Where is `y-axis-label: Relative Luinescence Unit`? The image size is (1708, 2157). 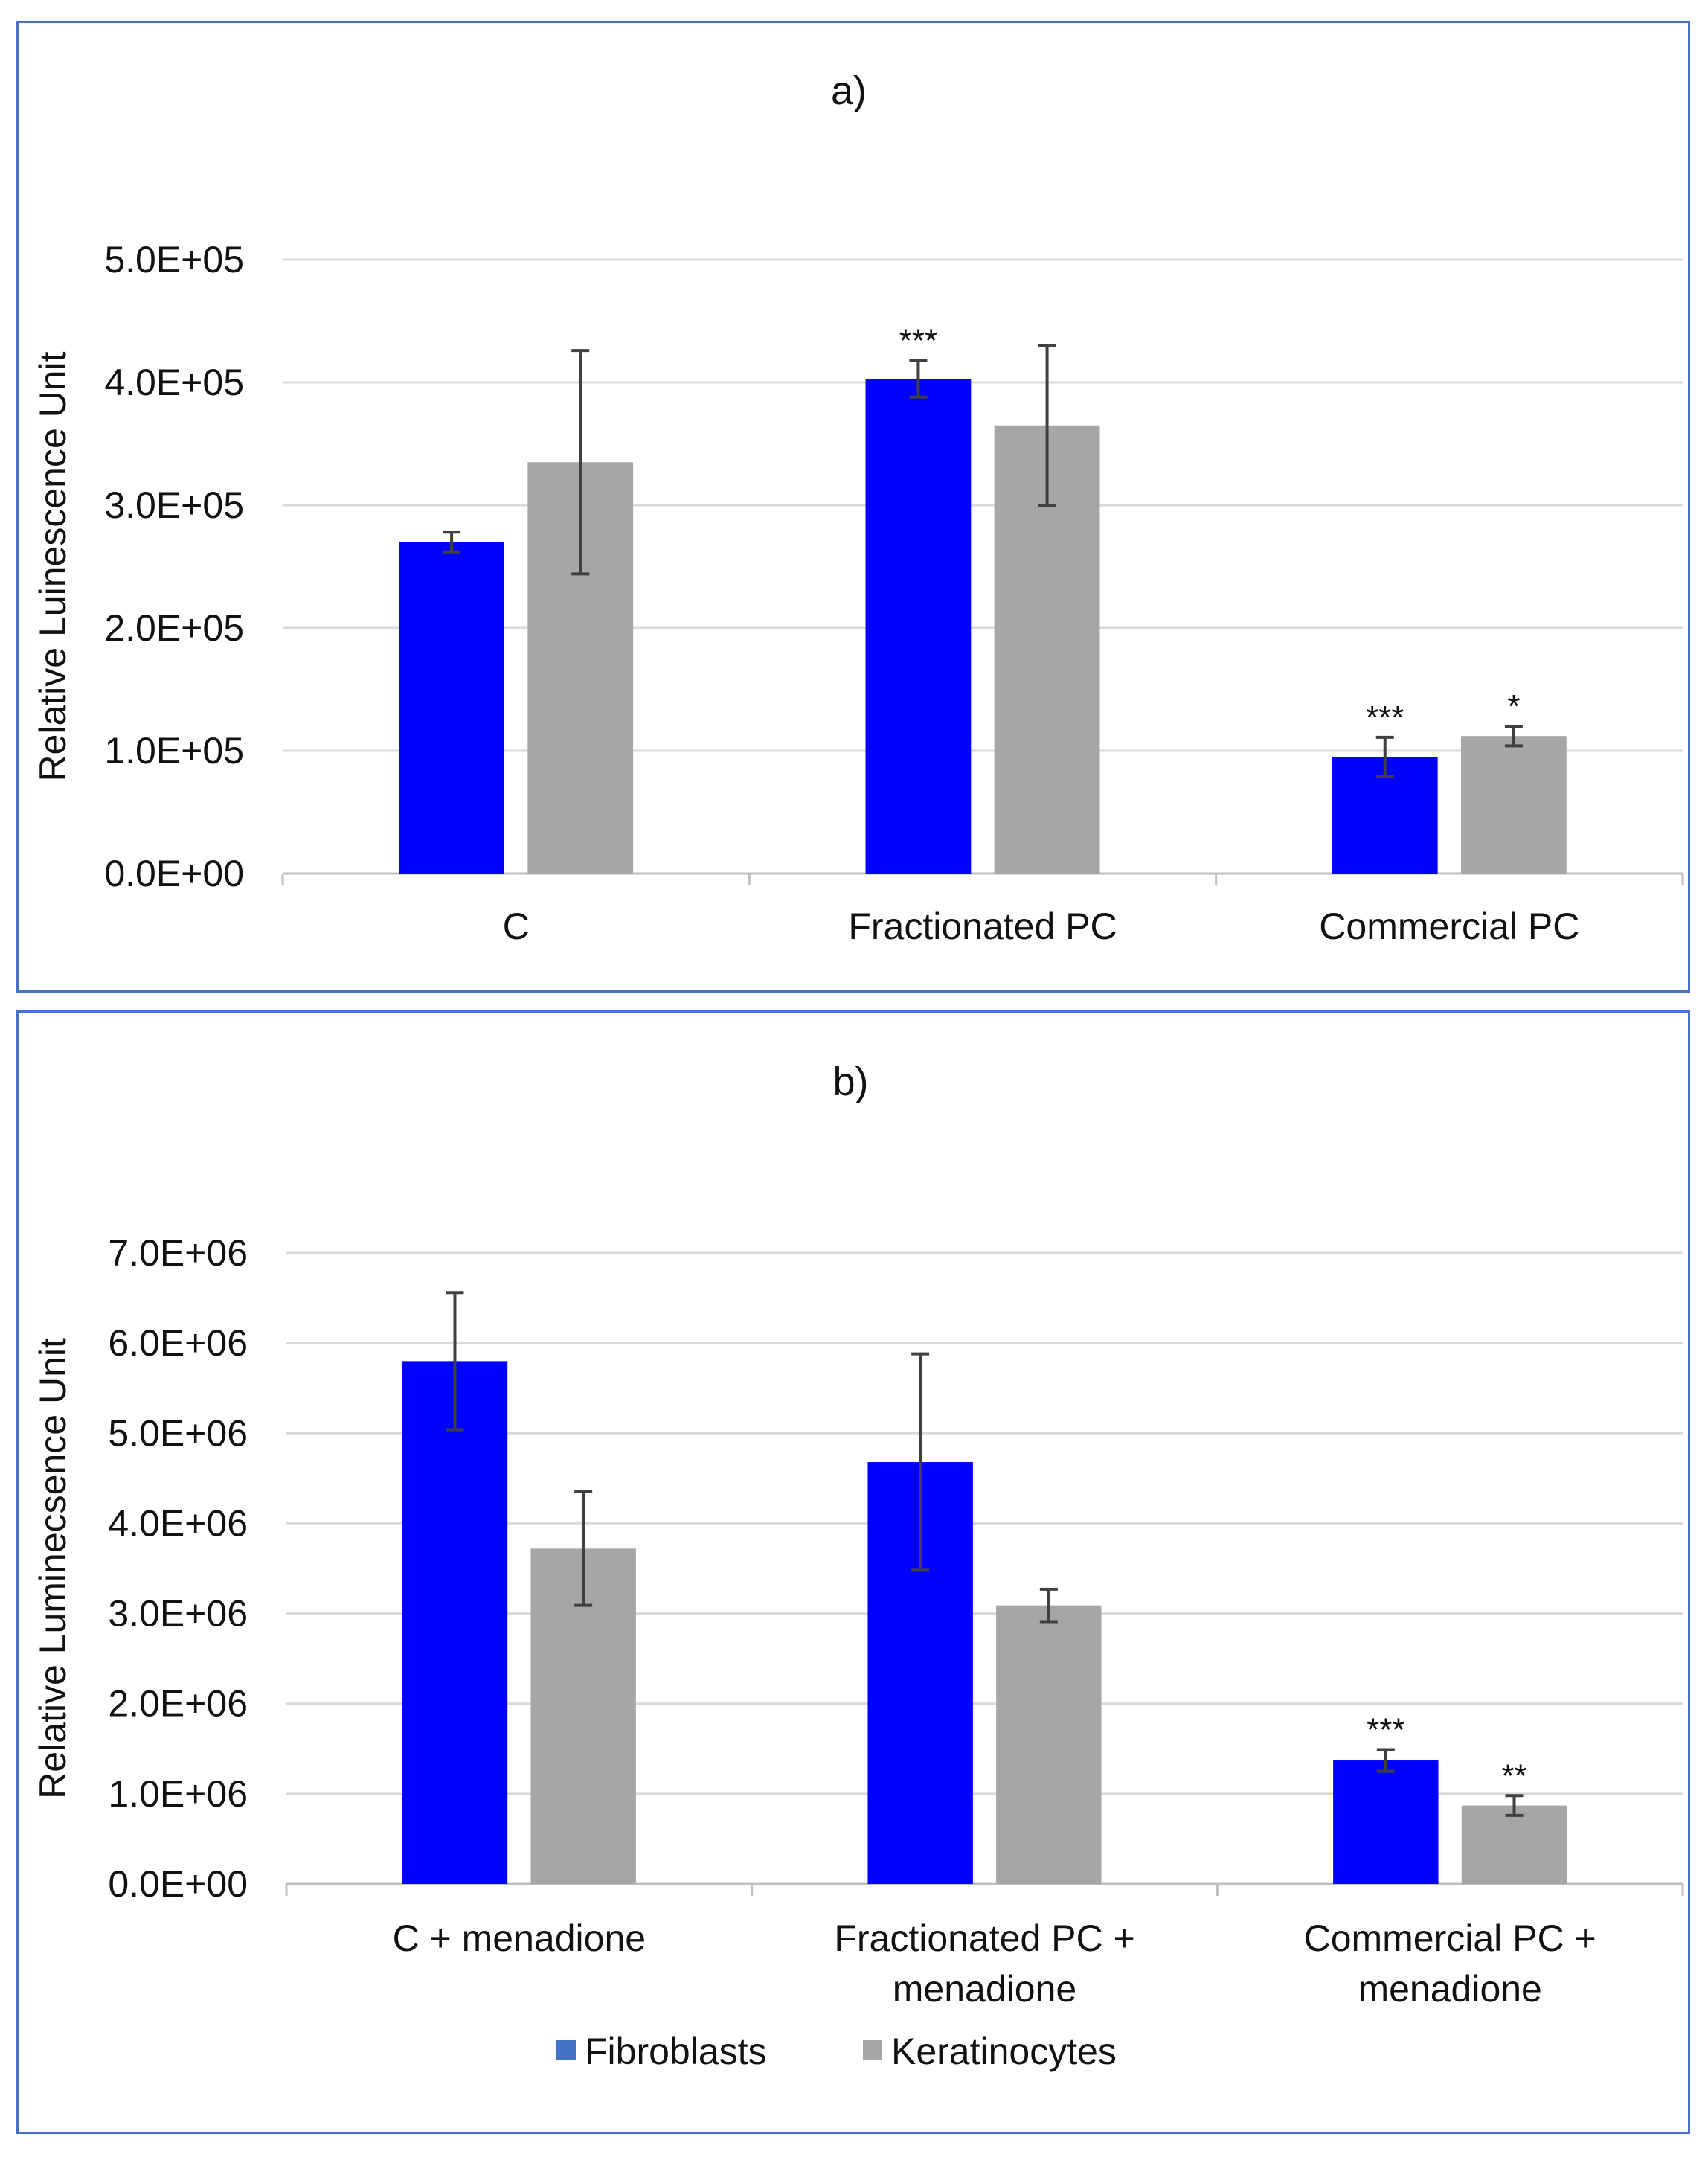 y-axis-label: Relative Luinescence Unit is located at coordinates (53, 566).